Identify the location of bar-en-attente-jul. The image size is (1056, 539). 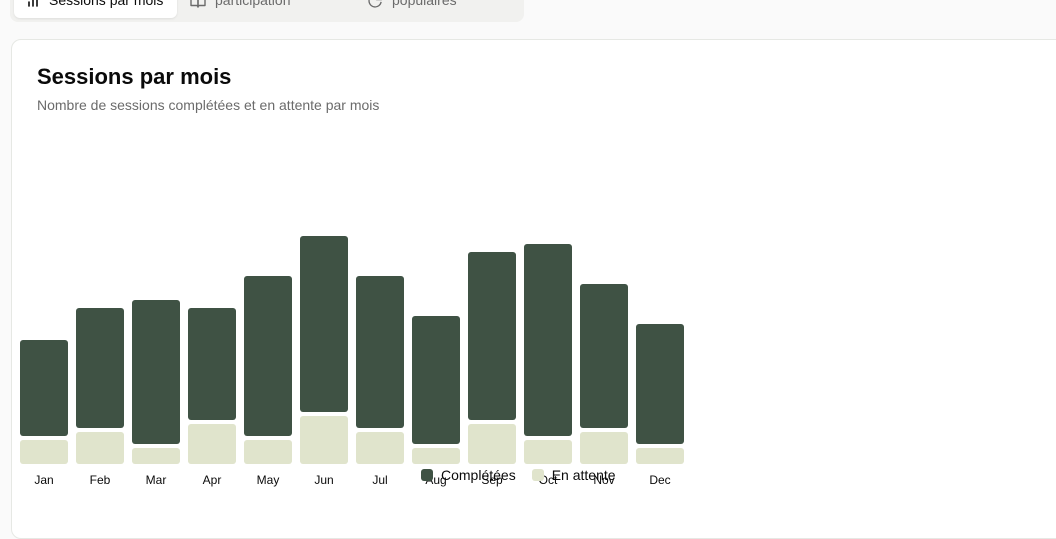
(380, 448).